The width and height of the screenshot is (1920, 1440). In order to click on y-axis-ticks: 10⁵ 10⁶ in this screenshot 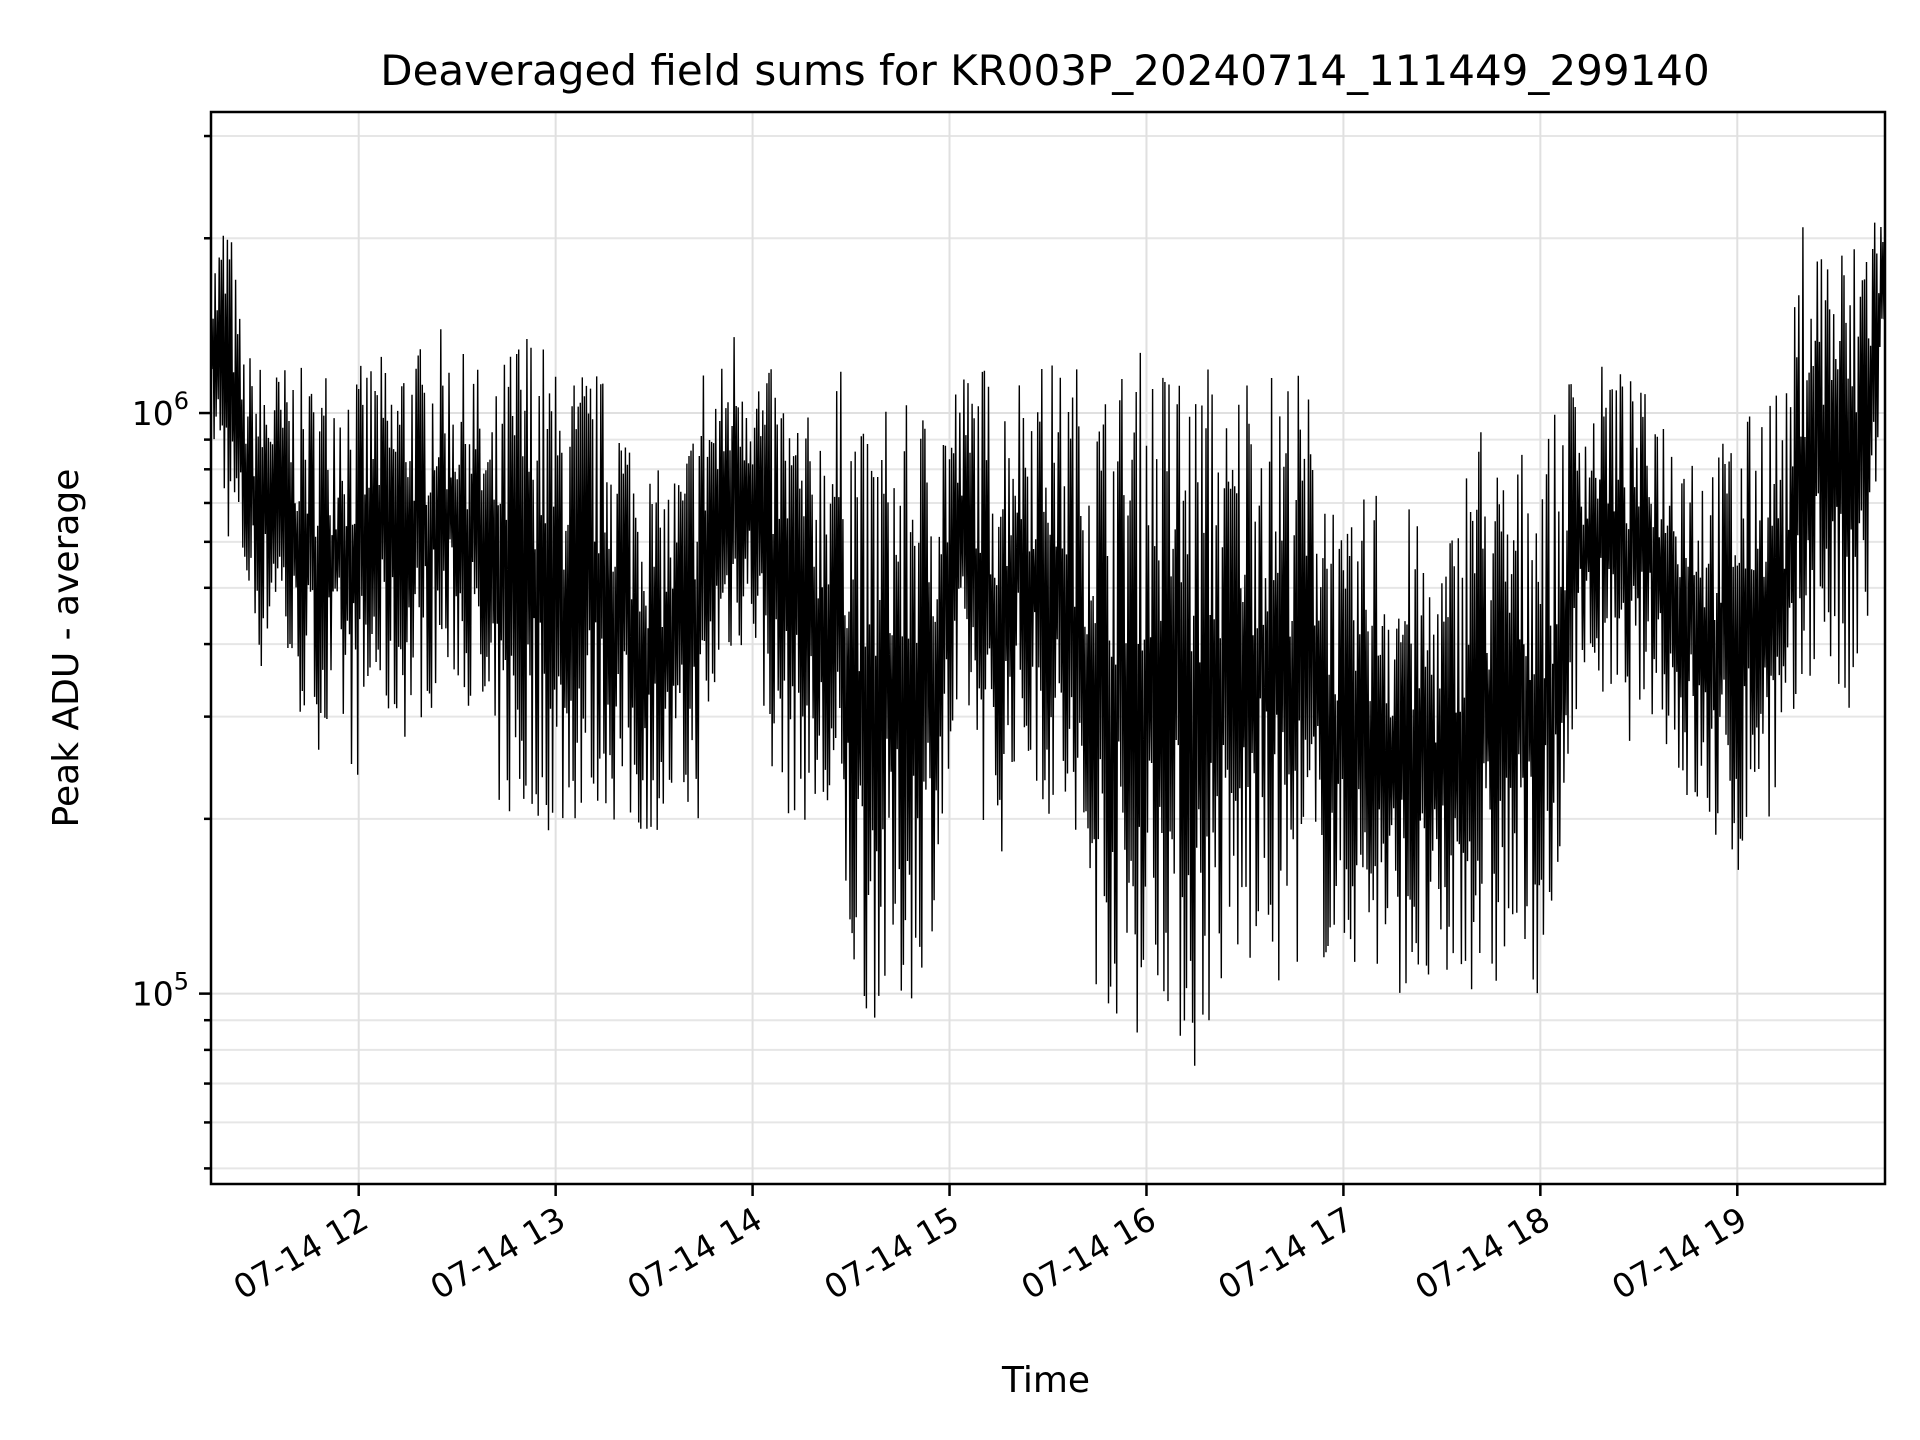, I will do `click(171, 652)`.